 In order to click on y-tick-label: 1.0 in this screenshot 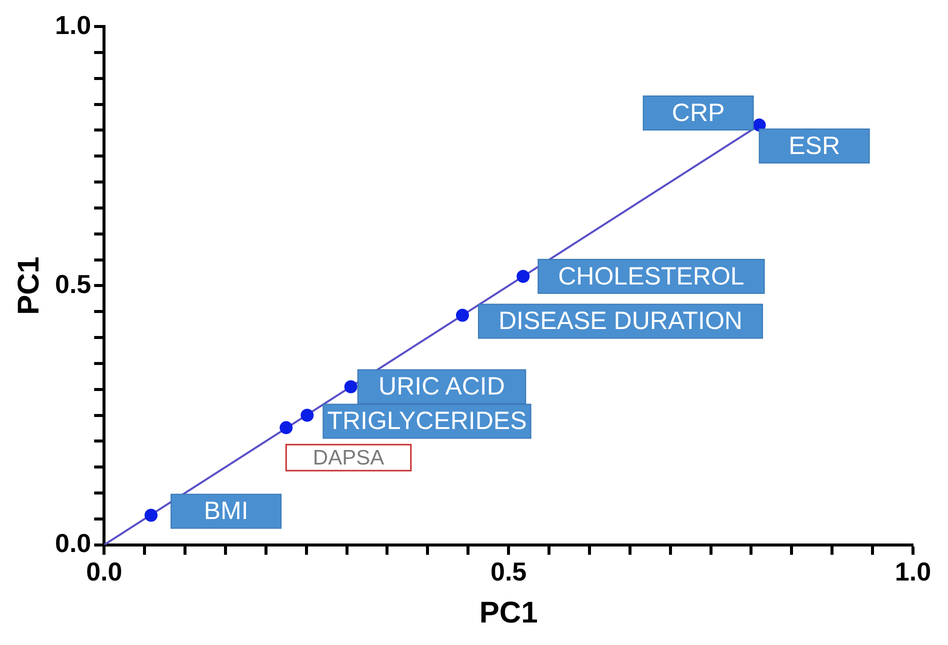, I will do `click(73, 25)`.